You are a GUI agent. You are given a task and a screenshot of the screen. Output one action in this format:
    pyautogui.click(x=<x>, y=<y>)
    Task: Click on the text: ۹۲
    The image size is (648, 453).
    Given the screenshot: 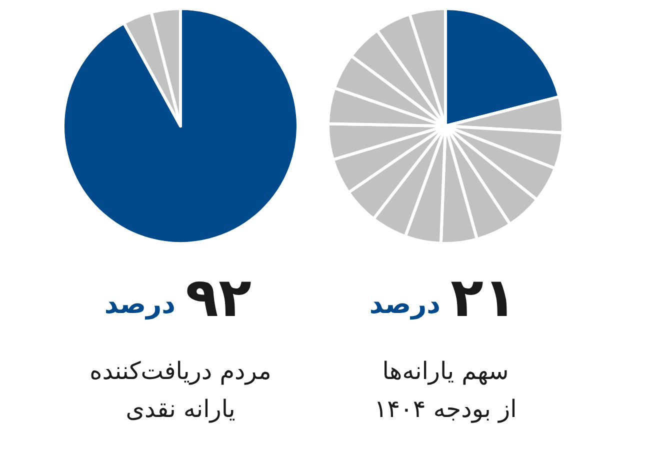 What is the action you would take?
    pyautogui.click(x=218, y=297)
    